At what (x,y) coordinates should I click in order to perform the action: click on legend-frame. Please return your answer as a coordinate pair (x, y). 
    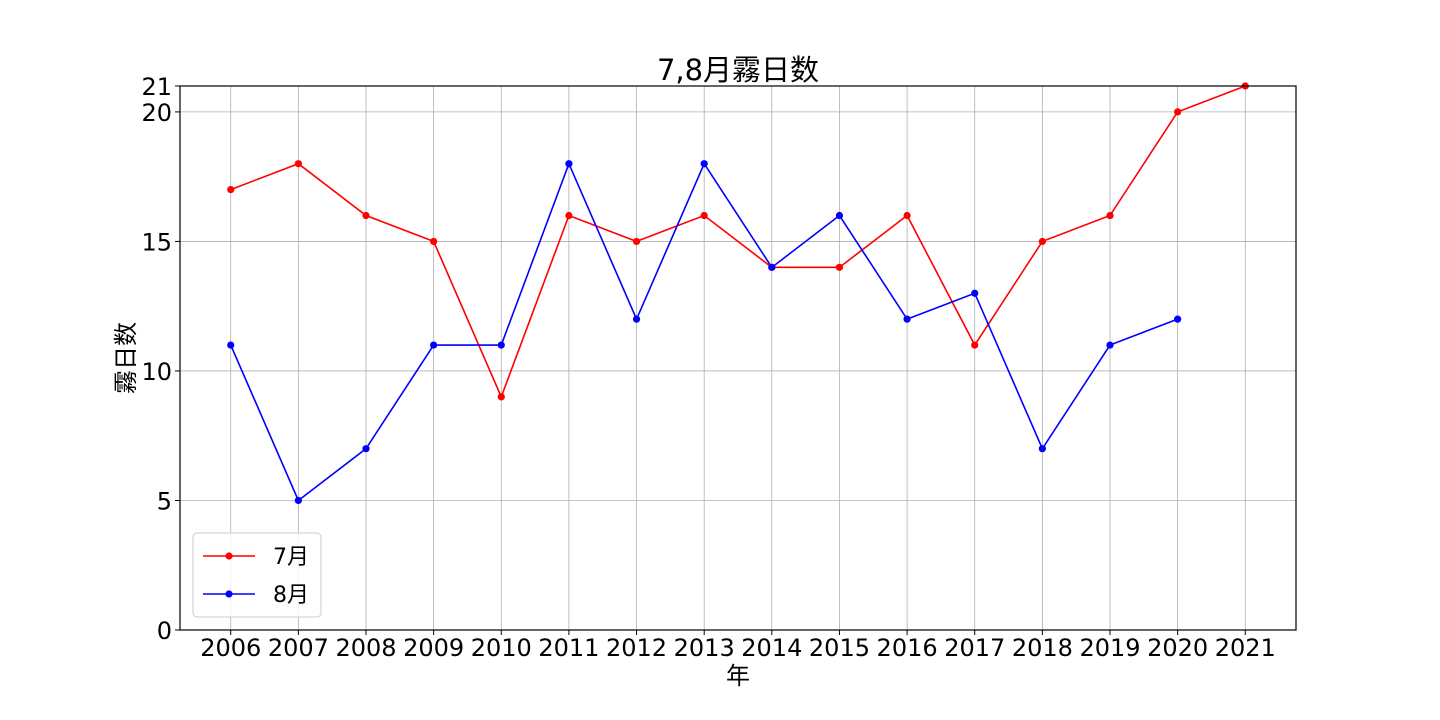
    Looking at the image, I should click on (257, 575).